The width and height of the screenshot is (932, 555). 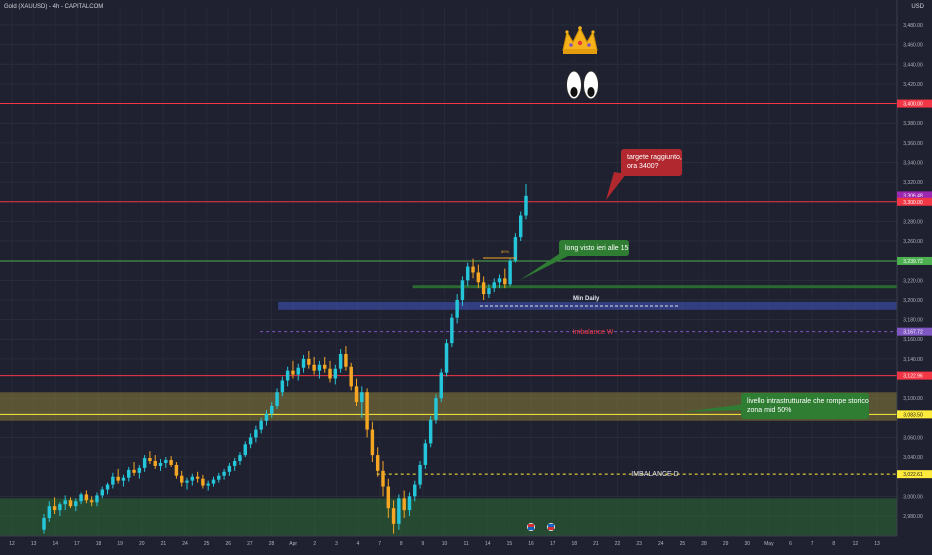 What do you see at coordinates (593, 332) in the screenshot?
I see `imbalance-w-label: Imbalance W` at bounding box center [593, 332].